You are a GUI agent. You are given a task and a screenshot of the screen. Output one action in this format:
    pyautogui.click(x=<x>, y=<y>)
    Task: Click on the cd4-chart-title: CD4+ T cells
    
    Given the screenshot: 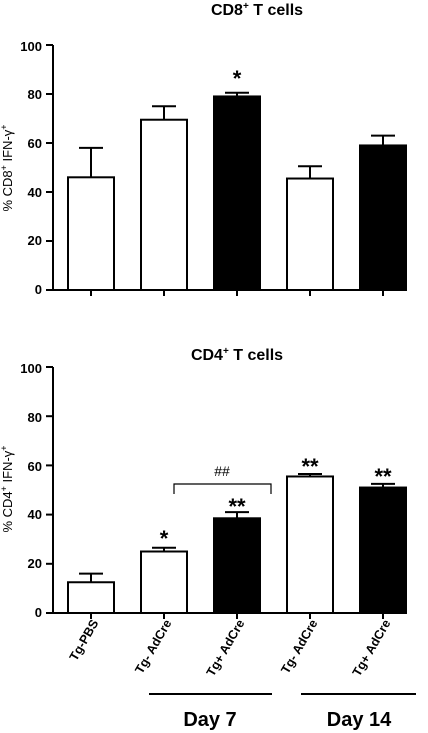 What is the action you would take?
    pyautogui.click(x=237, y=355)
    